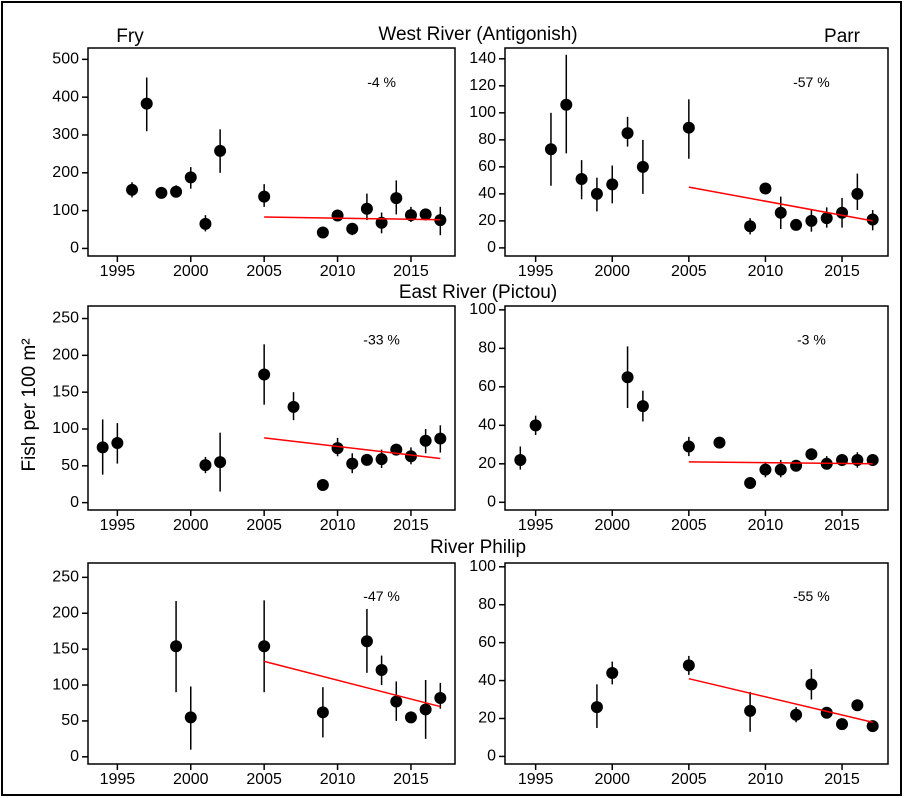 This screenshot has width=904, height=798. Describe the element at coordinates (381, 339) in the screenshot. I see `annotation: -33 %` at that location.